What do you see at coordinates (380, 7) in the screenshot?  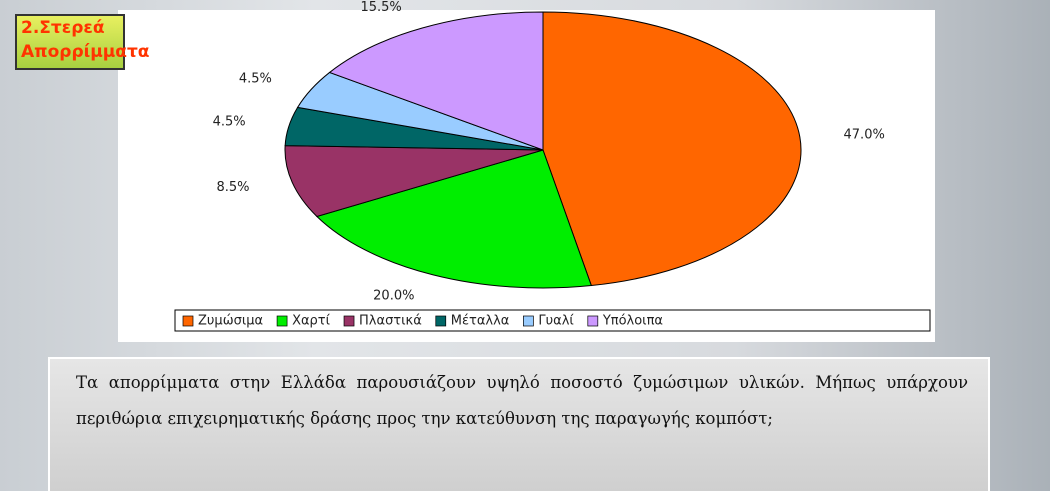 I see `data-label: 15.5%` at bounding box center [380, 7].